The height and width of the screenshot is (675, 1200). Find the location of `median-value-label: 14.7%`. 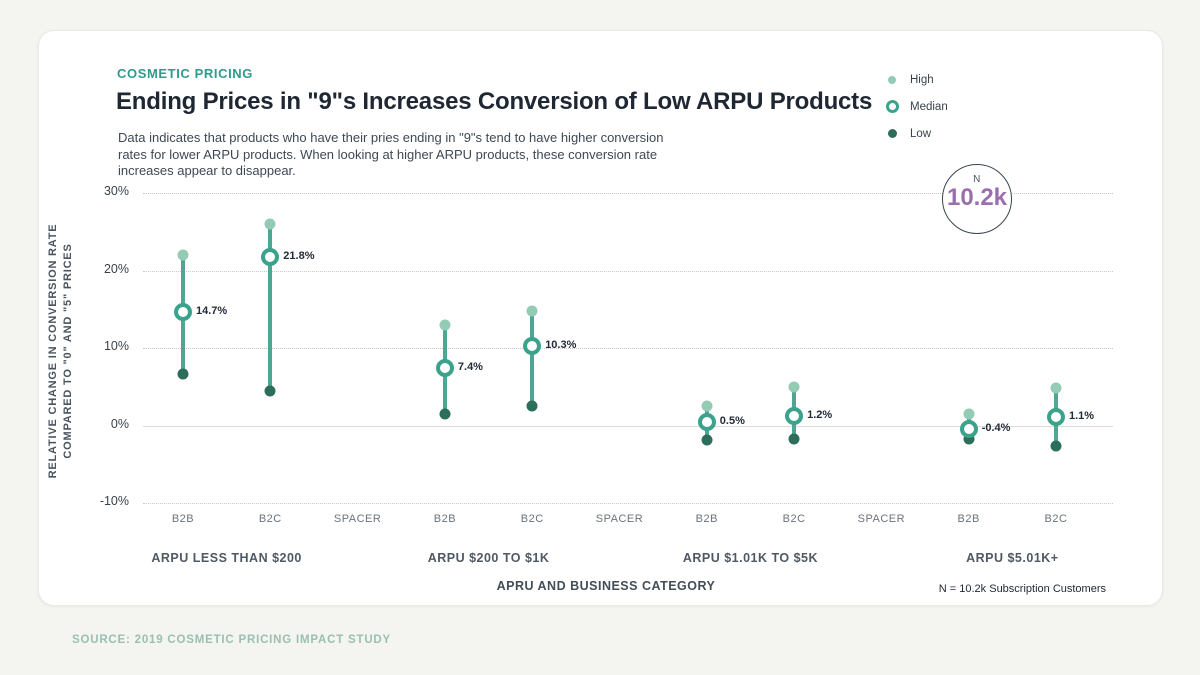

median-value-label: 14.7% is located at coordinates (212, 310).